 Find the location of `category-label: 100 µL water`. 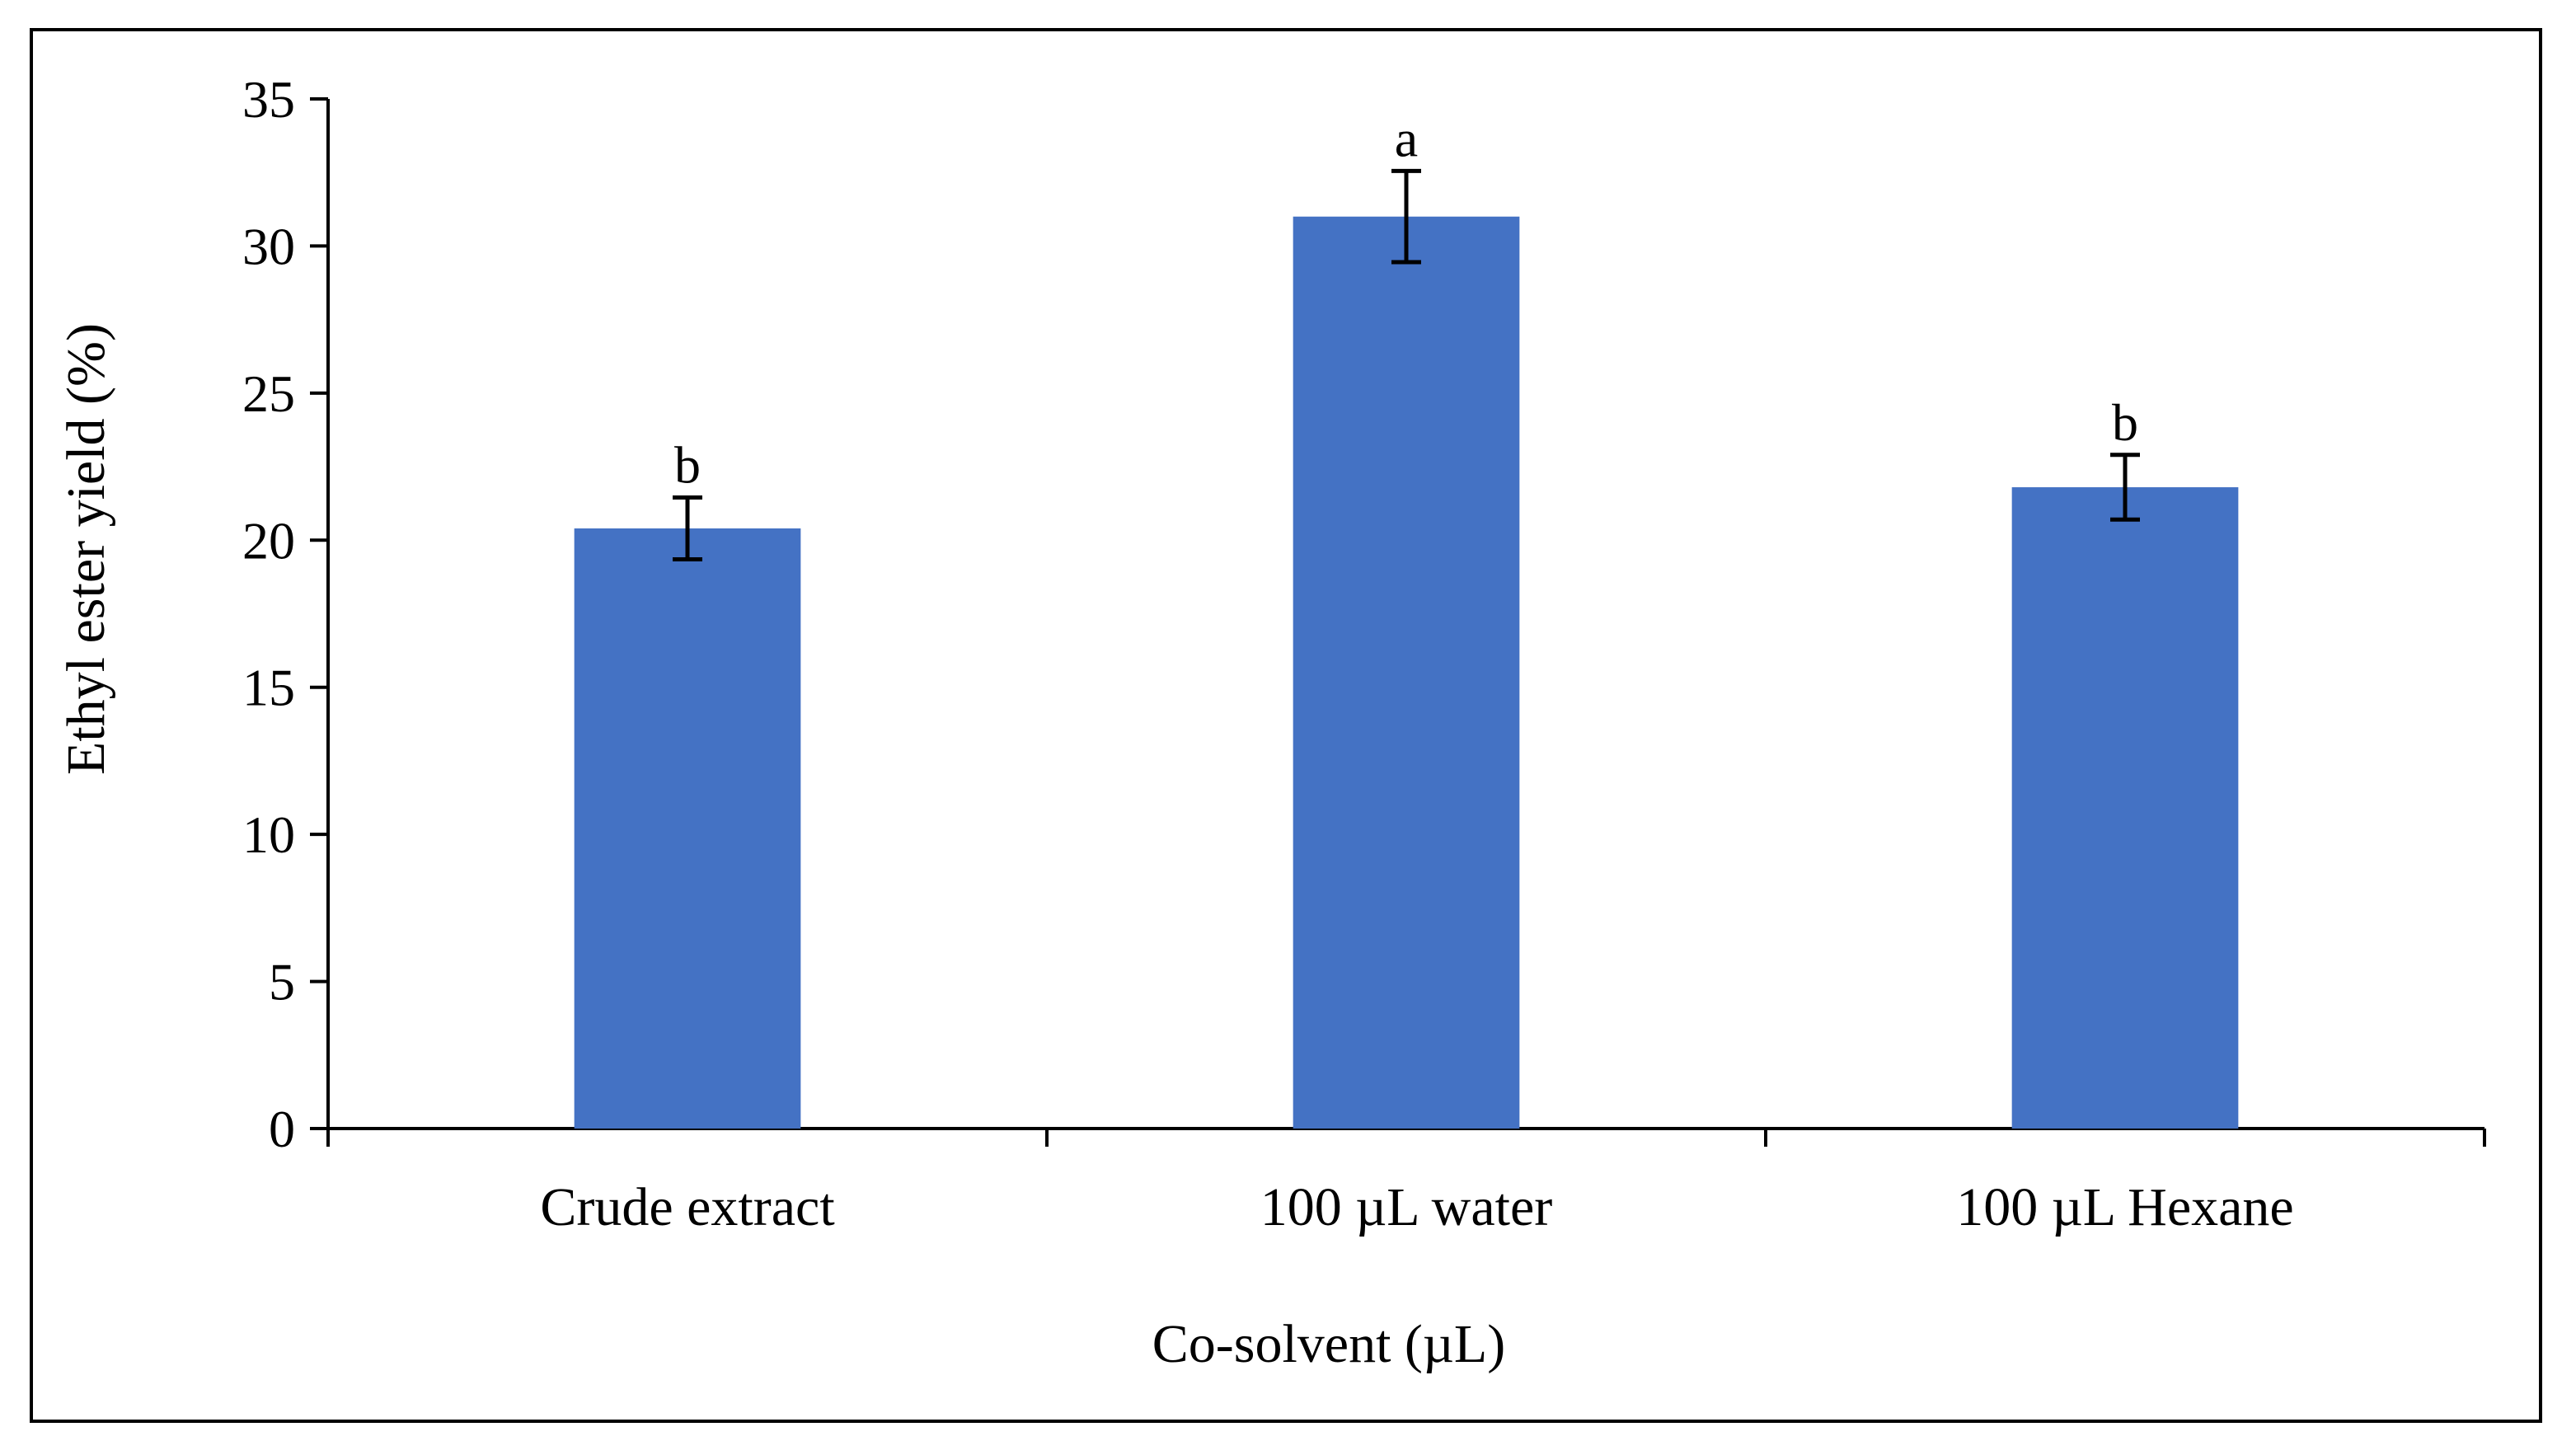

category-label: 100 µL water is located at coordinates (1406, 1207).